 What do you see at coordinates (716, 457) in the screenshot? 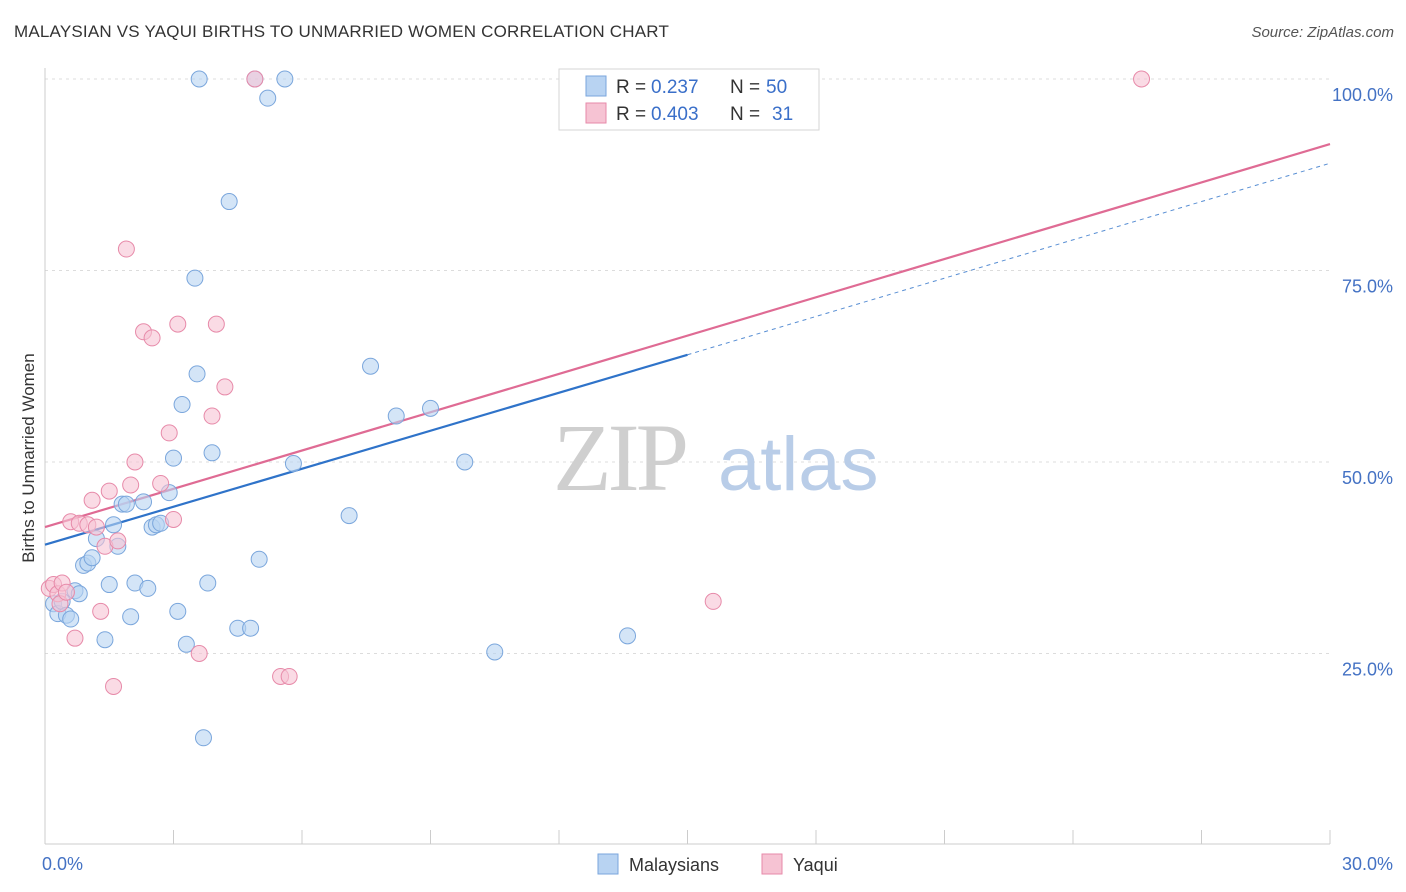
I see `watermark: ZIP atlas` at bounding box center [716, 457].